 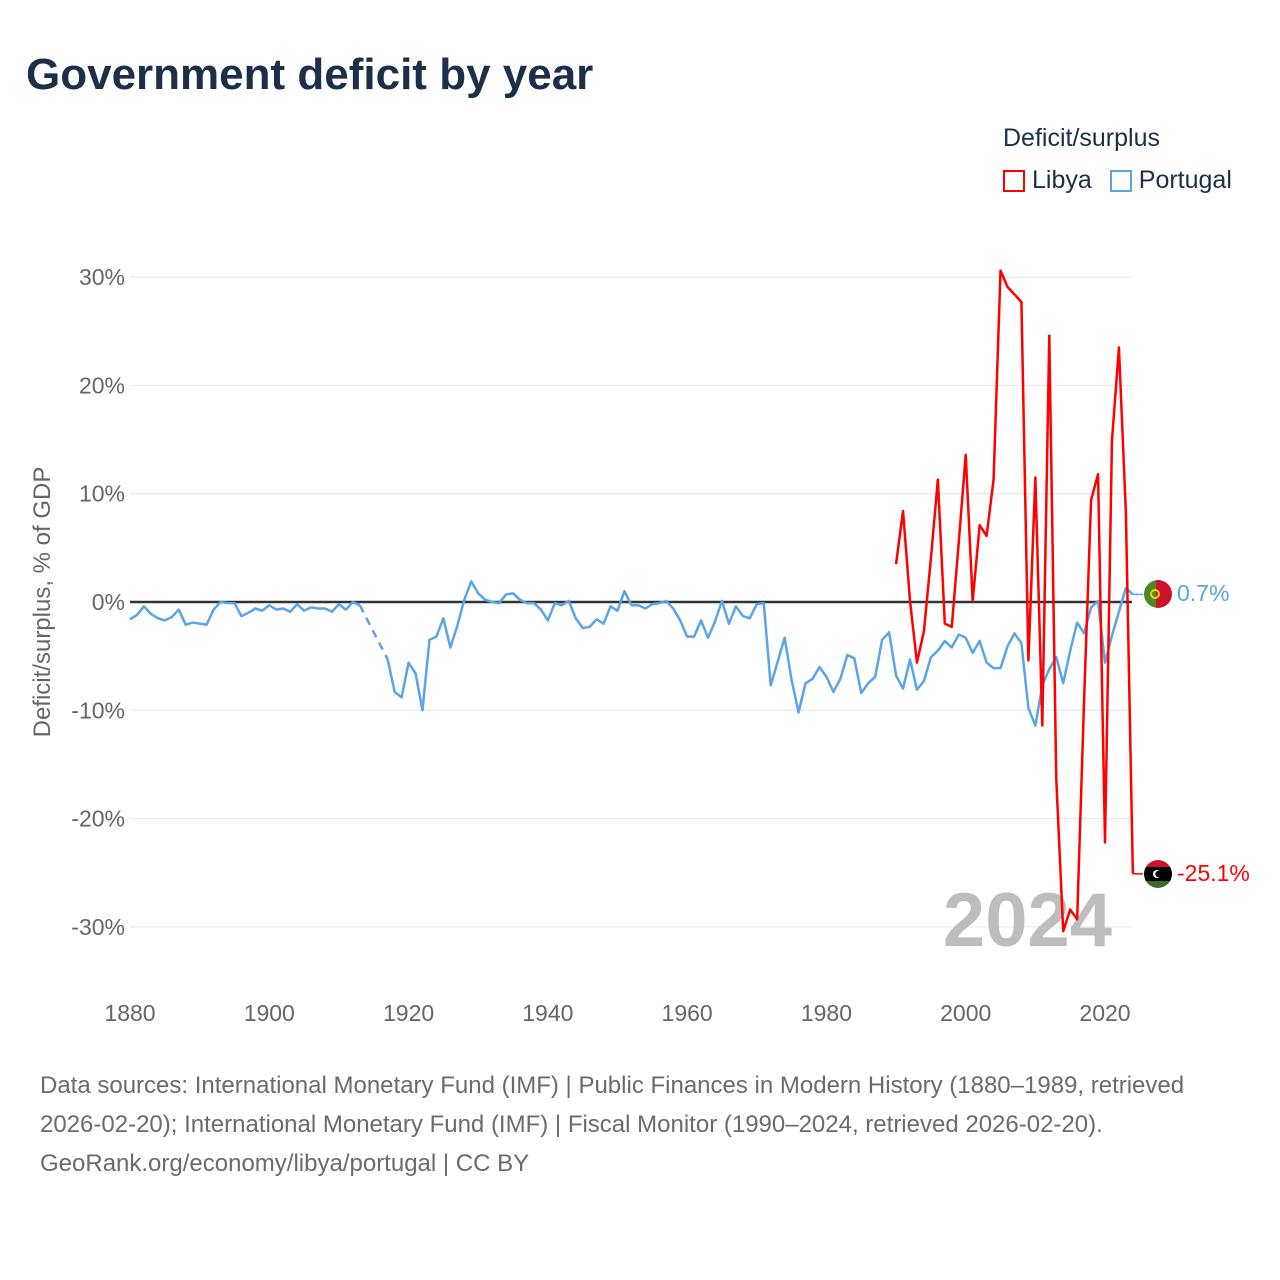 I want to click on y-axis-label: Deficit/surplus, % of GDP, so click(x=42, y=602).